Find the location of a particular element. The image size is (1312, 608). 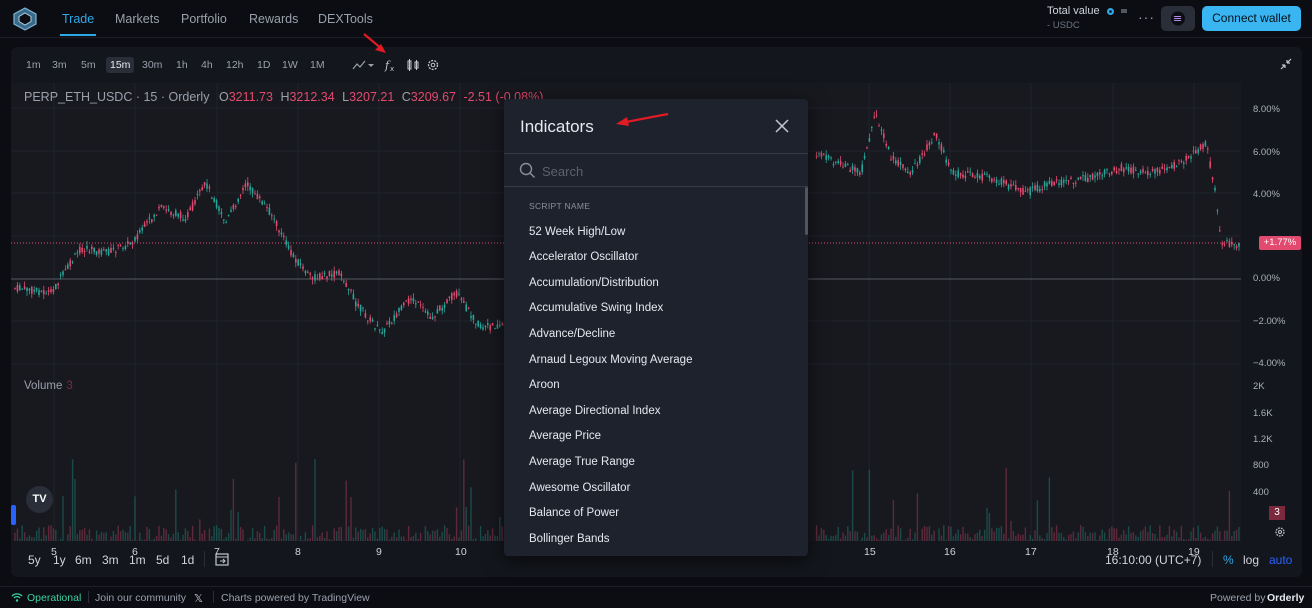

chain-selector-button is located at coordinates (1178, 18).